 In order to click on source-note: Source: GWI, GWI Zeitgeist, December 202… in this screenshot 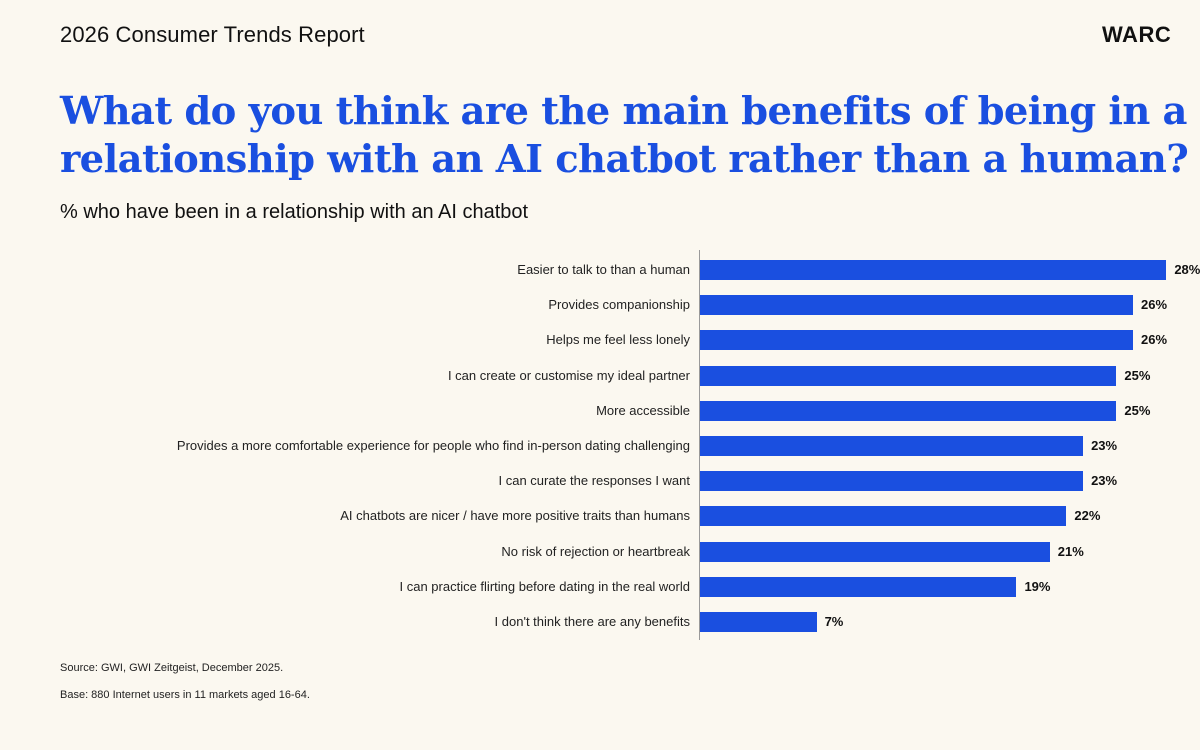, I will do `click(172, 668)`.